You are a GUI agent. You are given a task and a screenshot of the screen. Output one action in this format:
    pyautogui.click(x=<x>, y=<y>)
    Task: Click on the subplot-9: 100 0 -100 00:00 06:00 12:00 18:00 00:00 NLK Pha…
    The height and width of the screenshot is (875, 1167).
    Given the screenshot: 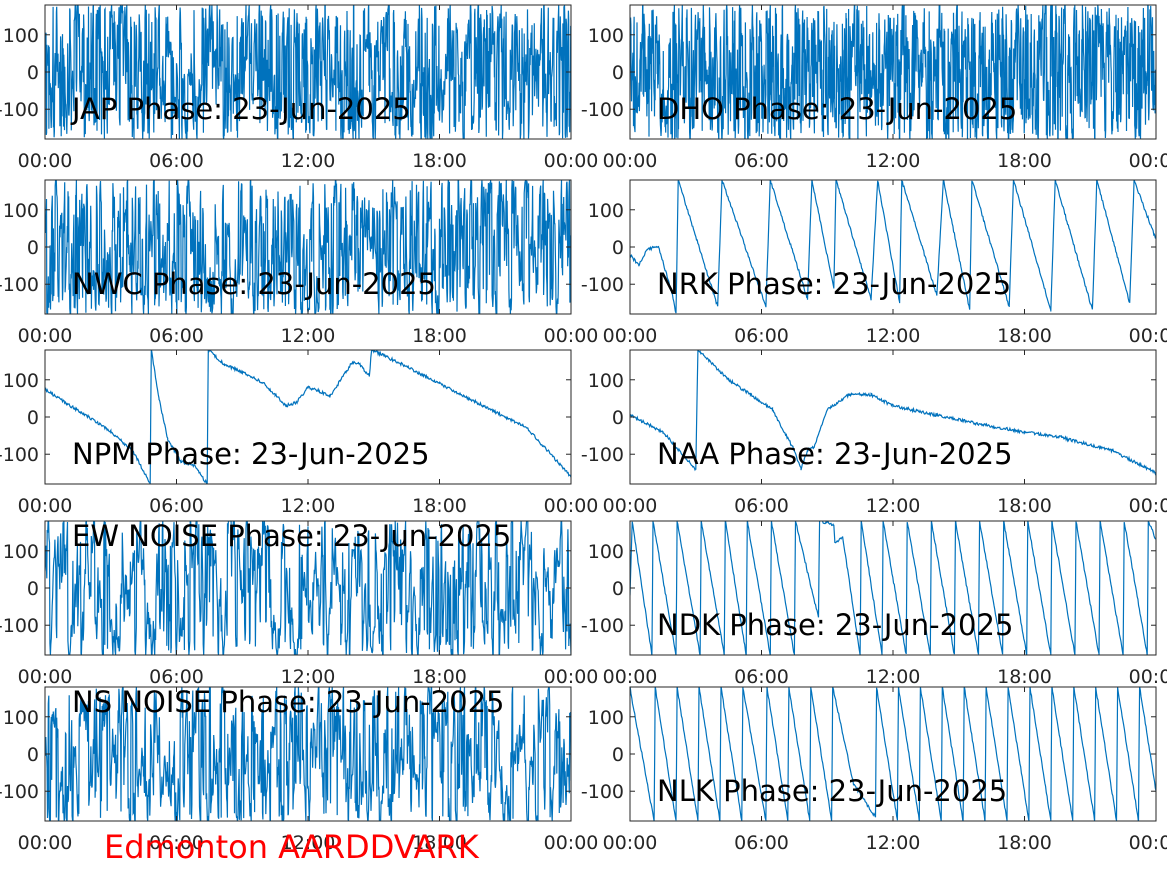 What is the action you would take?
    pyautogui.click(x=874, y=770)
    